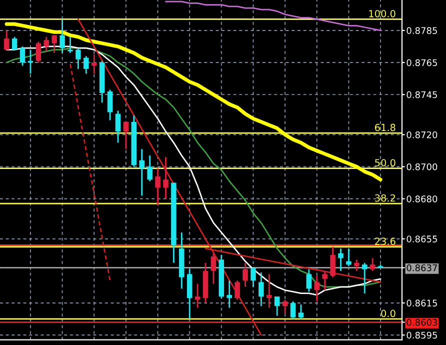  What do you see at coordinates (421, 303) in the screenshot?
I see `y-tick-label: 0.8615` at bounding box center [421, 303].